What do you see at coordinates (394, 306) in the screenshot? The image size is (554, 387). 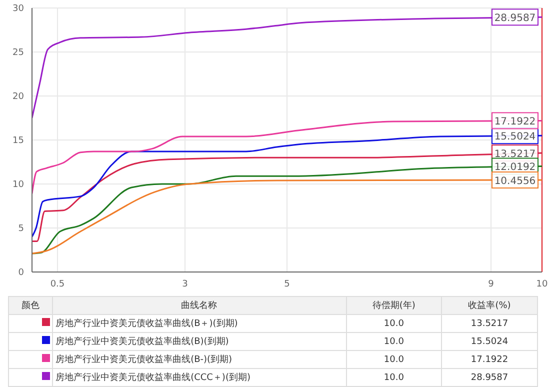 I see `text: 待偿期(年)` at bounding box center [394, 306].